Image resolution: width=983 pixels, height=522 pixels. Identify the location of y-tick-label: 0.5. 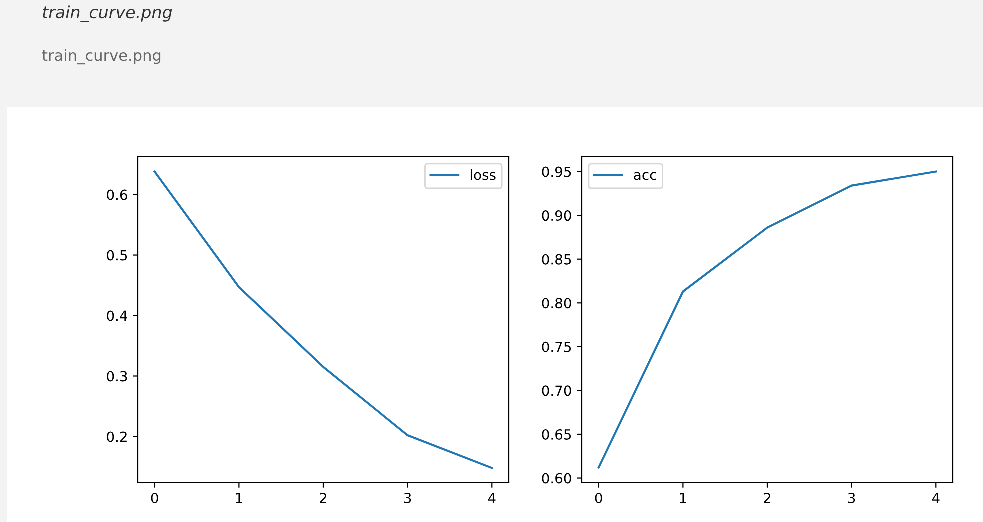
(117, 255).